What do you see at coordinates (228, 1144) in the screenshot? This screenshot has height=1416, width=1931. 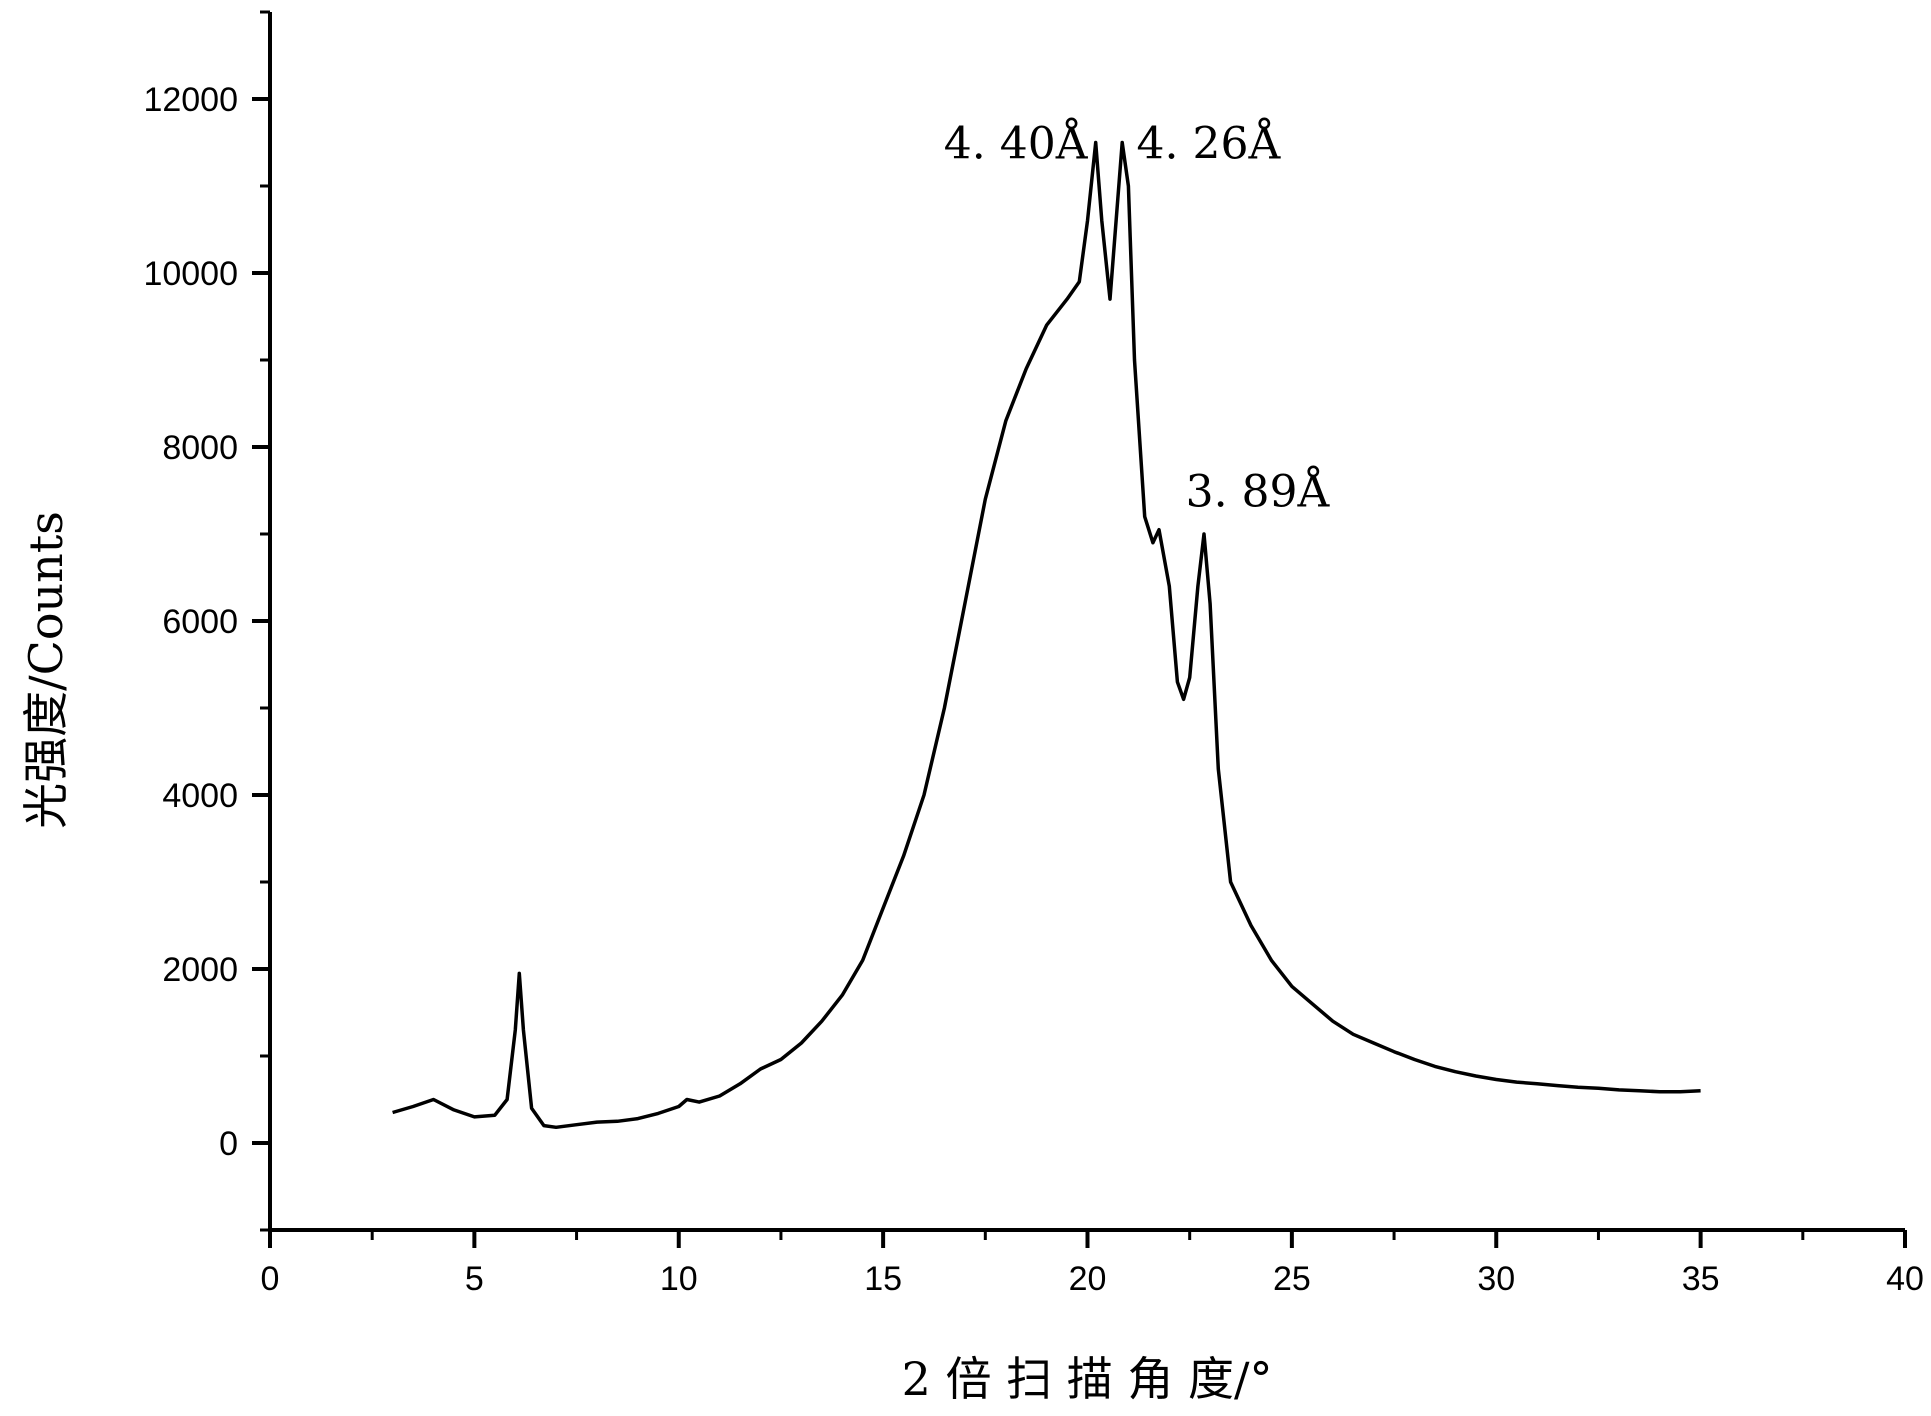 I see `y-tick-label: 0` at bounding box center [228, 1144].